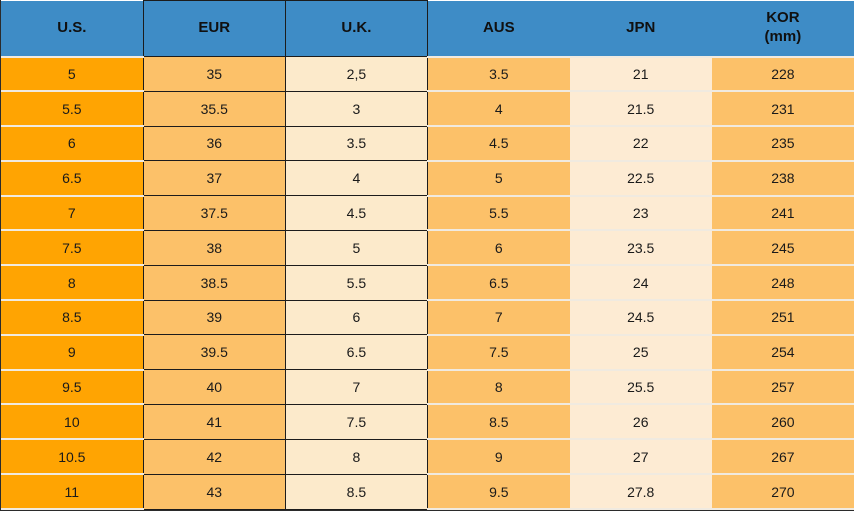 The image size is (854, 511). What do you see at coordinates (72, 457) in the screenshot?
I see `size-cell-us: 10.5` at bounding box center [72, 457].